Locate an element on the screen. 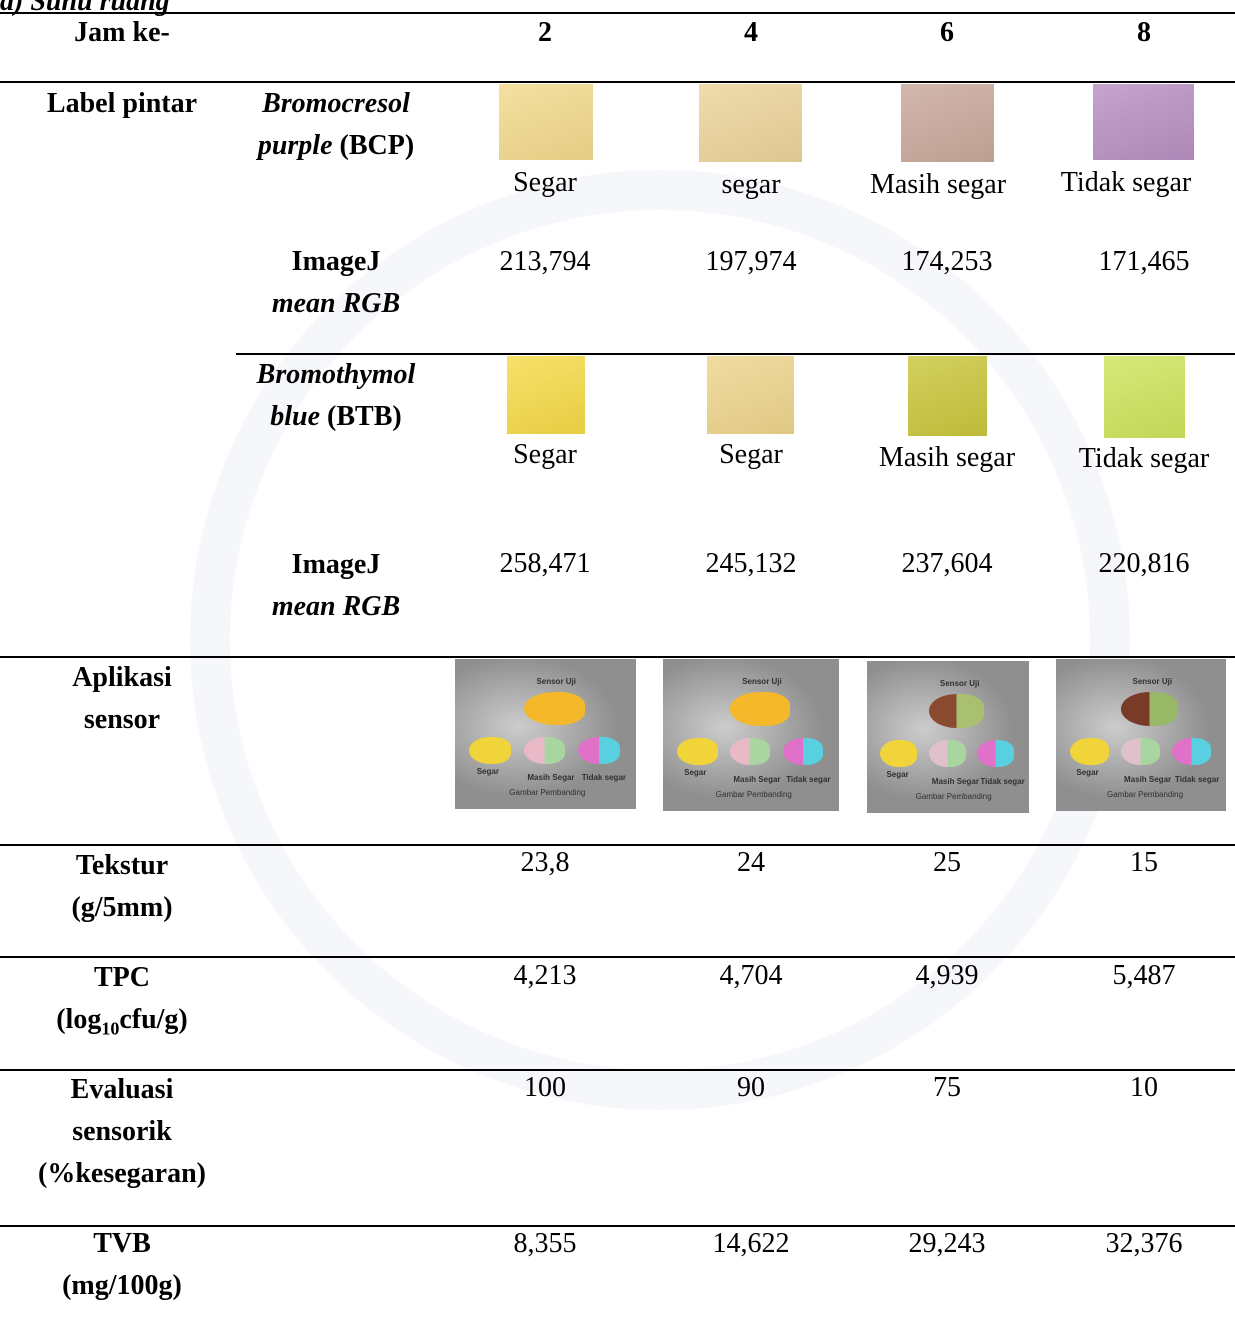 The width and height of the screenshot is (1235, 1330). tvb-h4: 14,622 is located at coordinates (751, 1243).